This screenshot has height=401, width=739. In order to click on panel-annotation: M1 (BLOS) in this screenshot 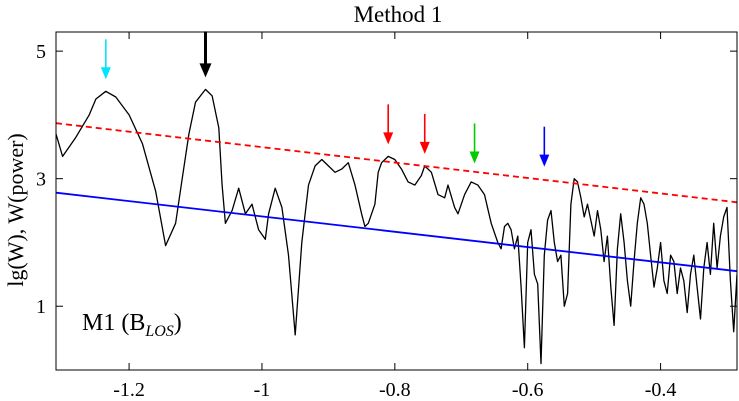, I will do `click(132, 325)`.